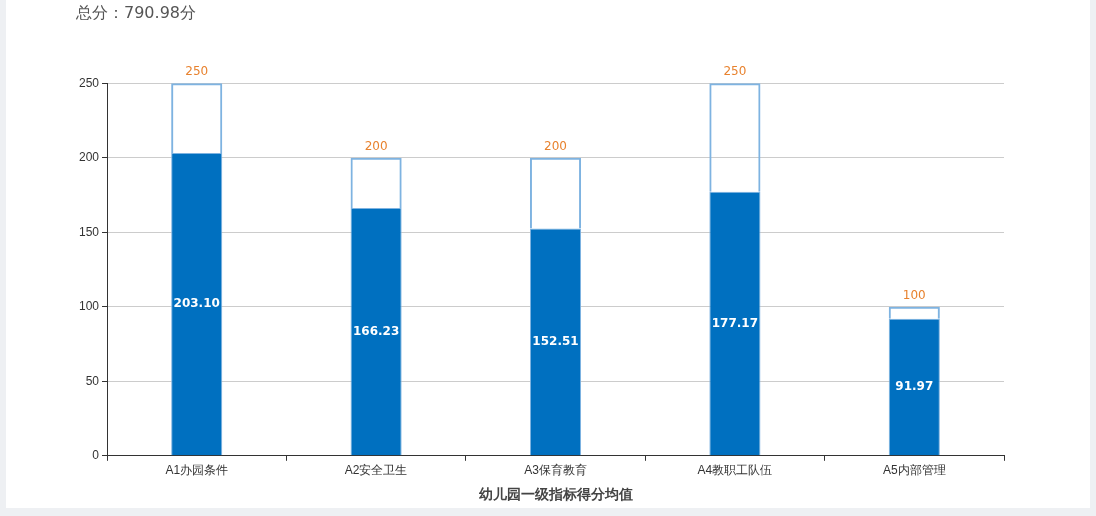 The image size is (1096, 516). Describe the element at coordinates (89, 306) in the screenshot. I see `y-tick-label: 100` at that location.